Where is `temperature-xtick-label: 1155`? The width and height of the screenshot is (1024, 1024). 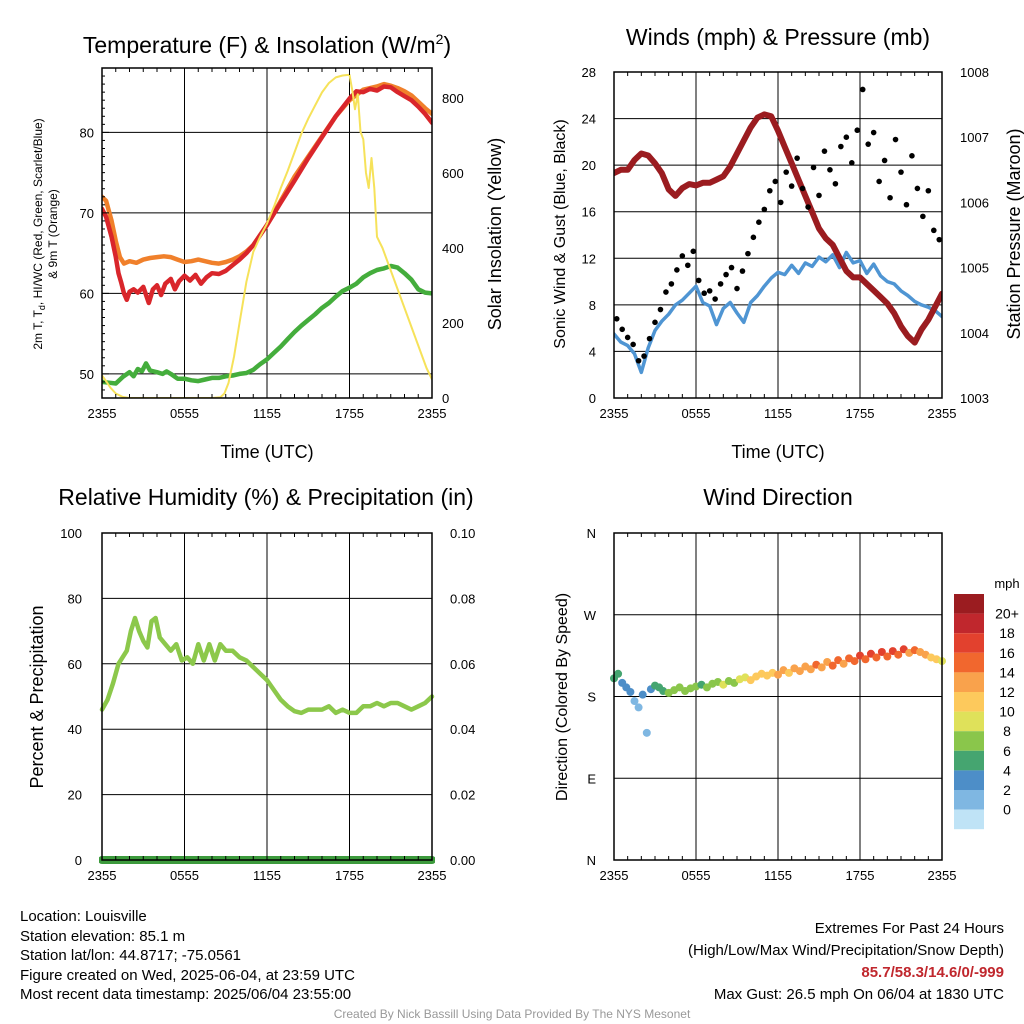
temperature-xtick-label: 1155 is located at coordinates (267, 413).